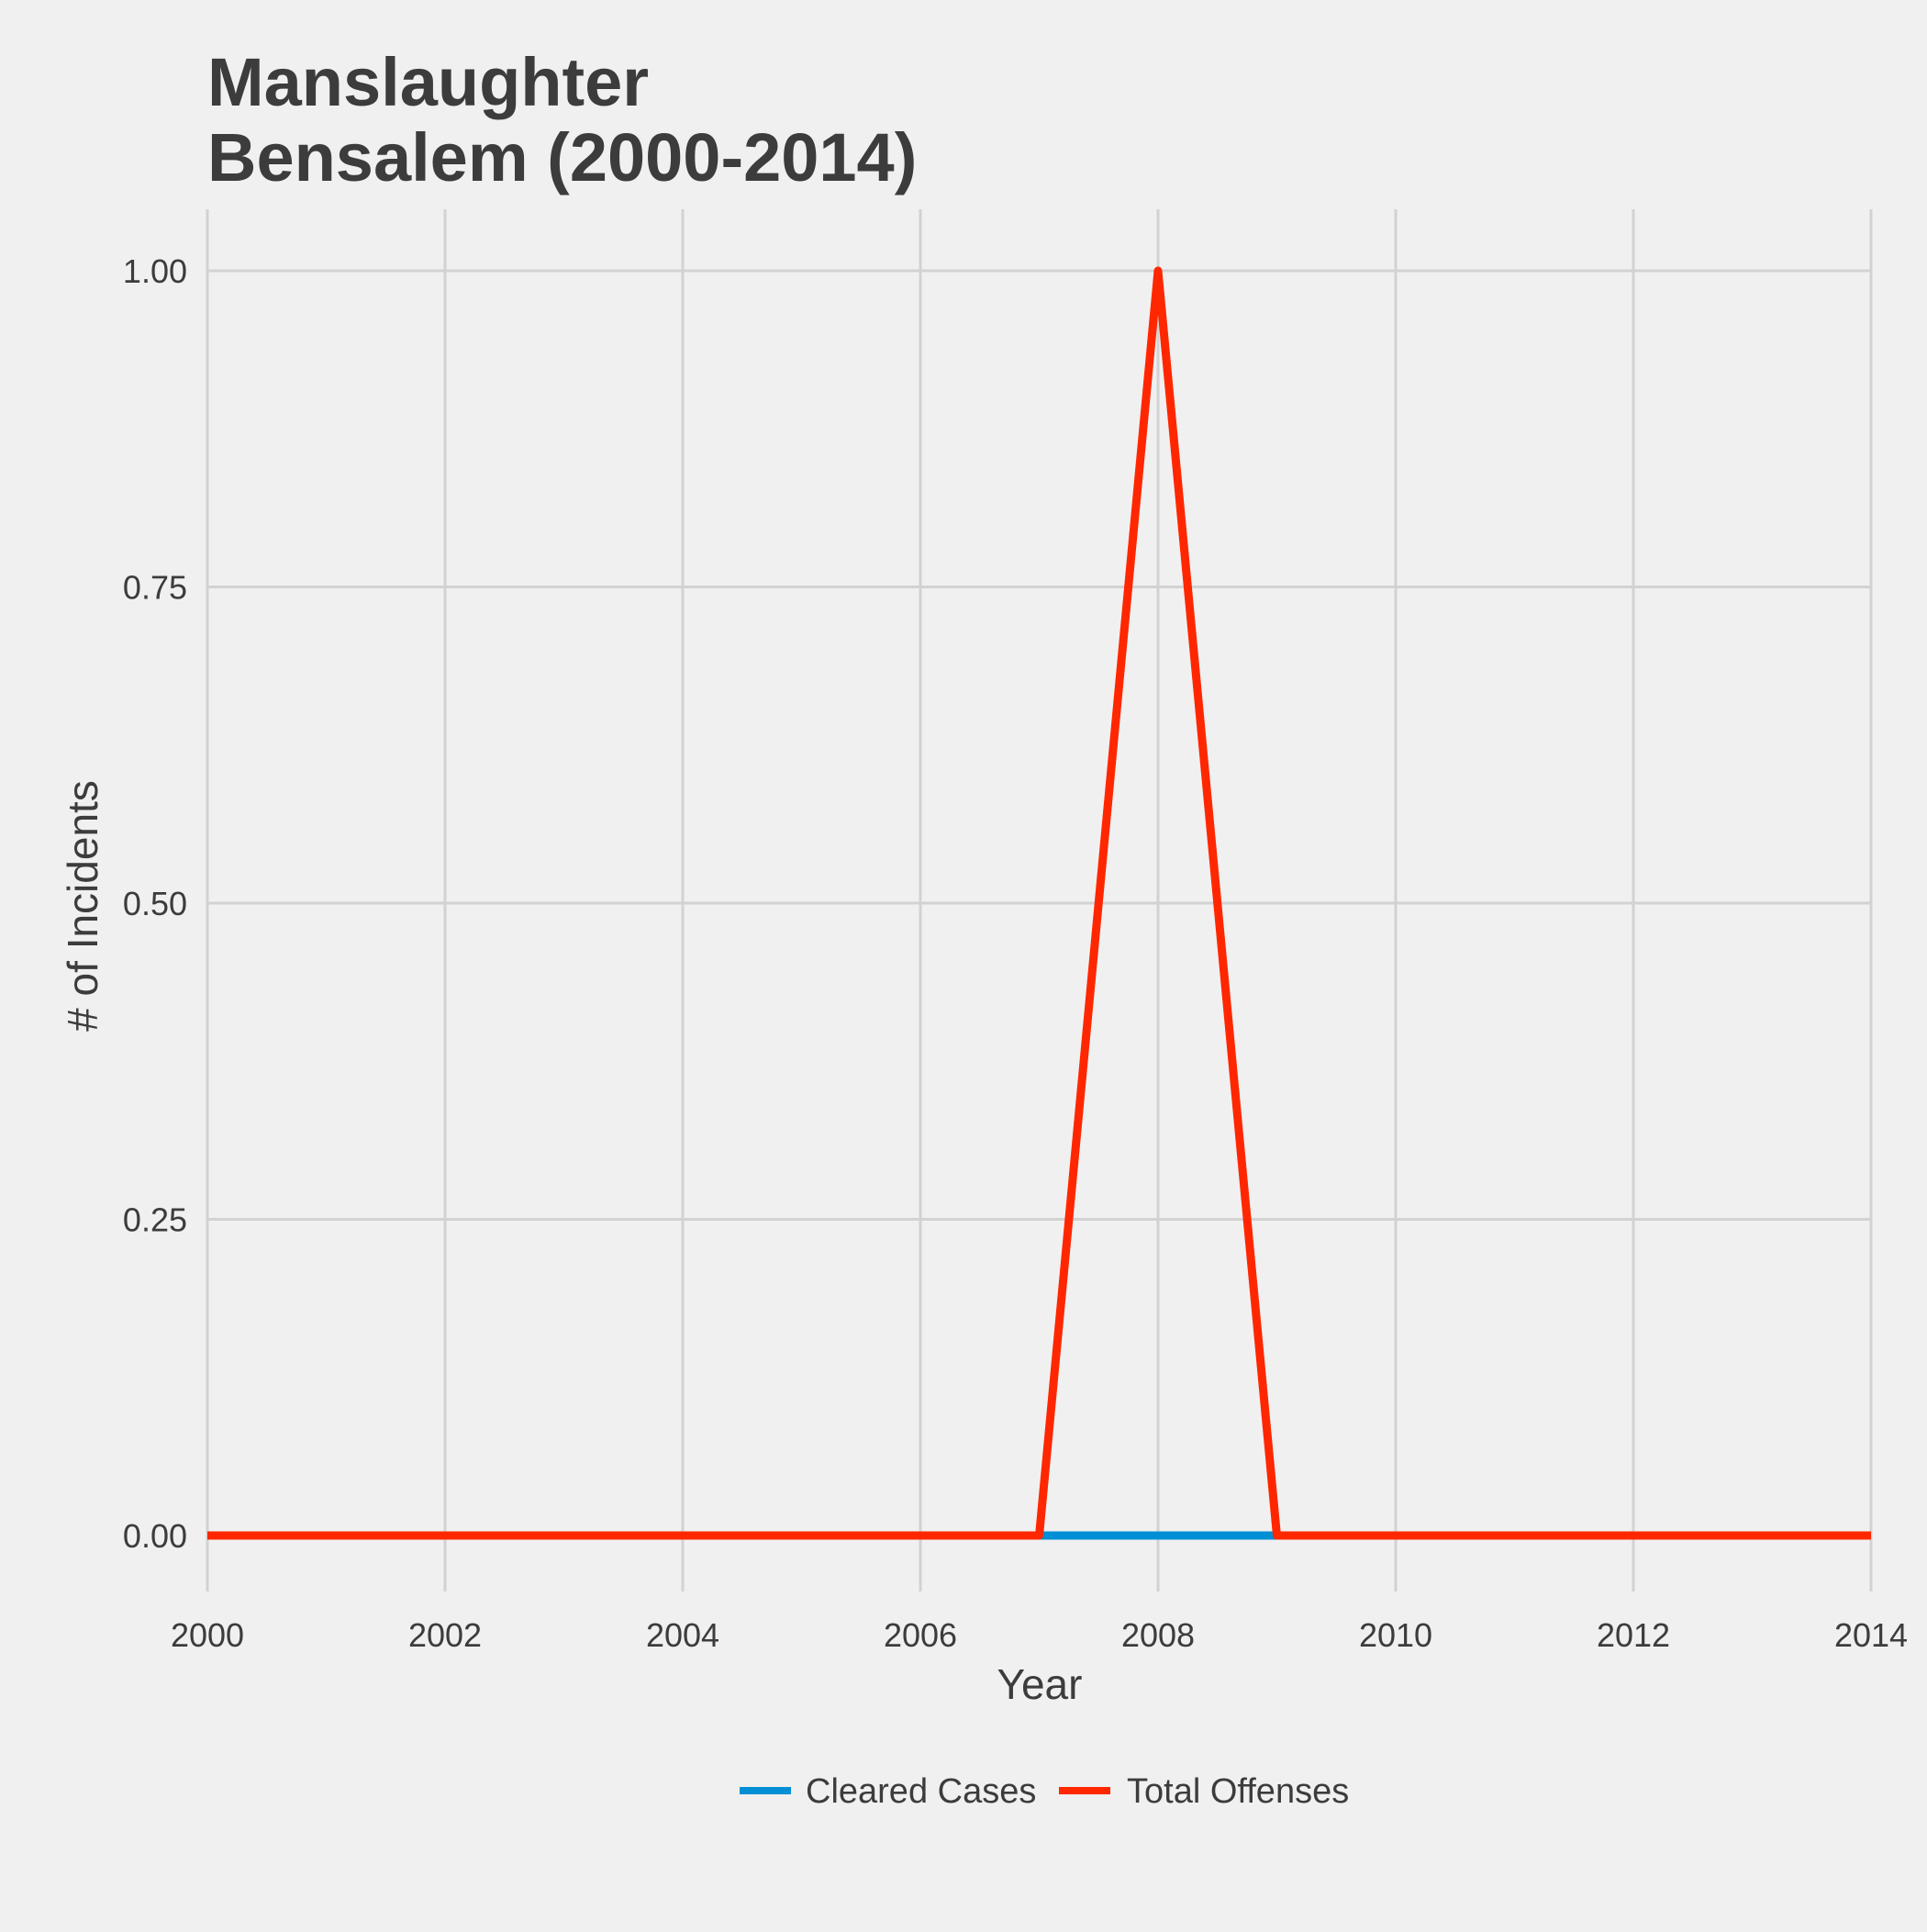 This screenshot has width=1927, height=1932. Describe the element at coordinates (921, 1791) in the screenshot. I see `legend-label-cleared-cases: Cleared Cases` at that location.